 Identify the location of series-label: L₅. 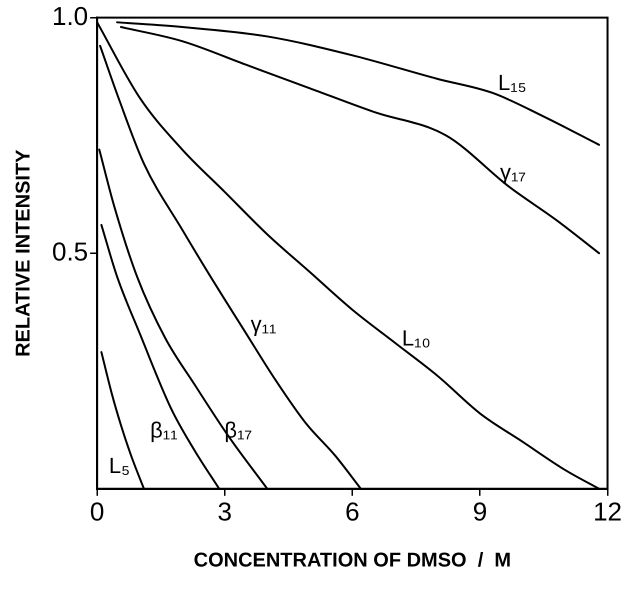
(119, 465).